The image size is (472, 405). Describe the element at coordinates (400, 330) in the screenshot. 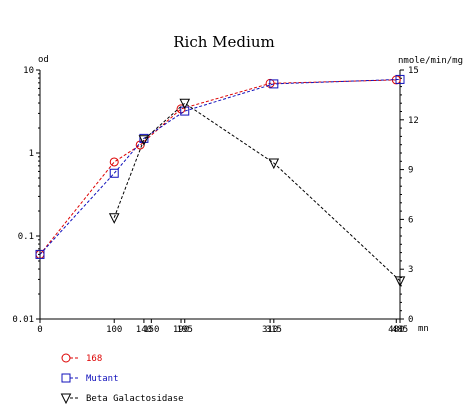

I see `x-tick-label: 485` at that location.